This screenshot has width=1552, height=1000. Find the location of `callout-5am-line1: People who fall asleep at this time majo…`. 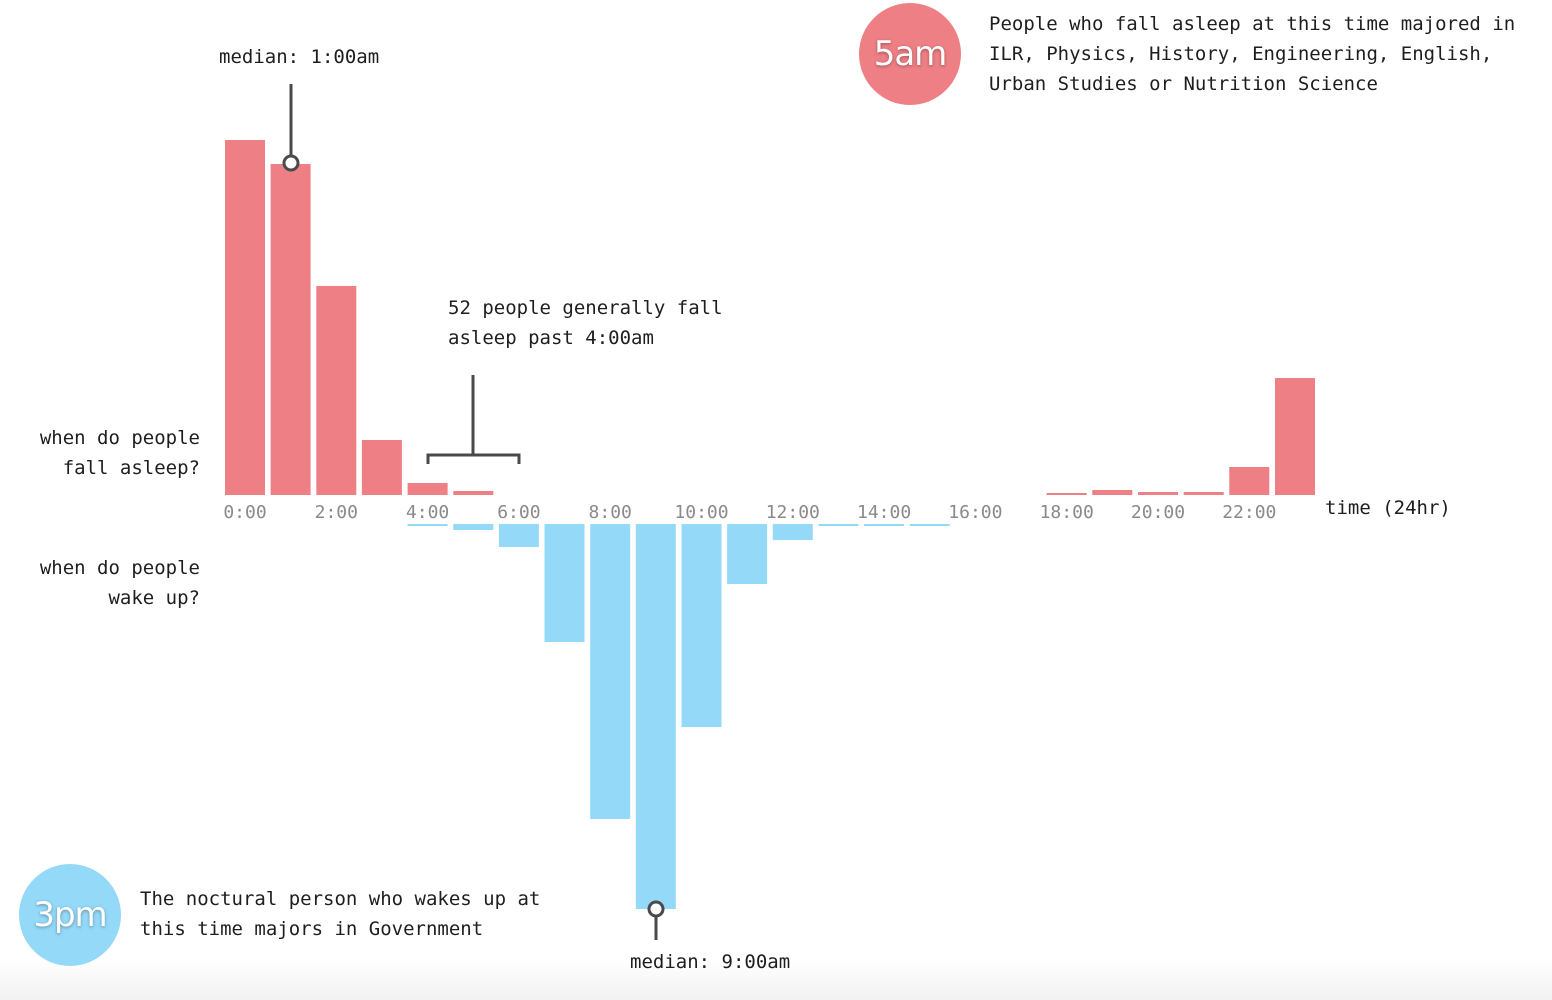

callout-5am-line1: People who fall asleep at this time majo… is located at coordinates (1252, 24).